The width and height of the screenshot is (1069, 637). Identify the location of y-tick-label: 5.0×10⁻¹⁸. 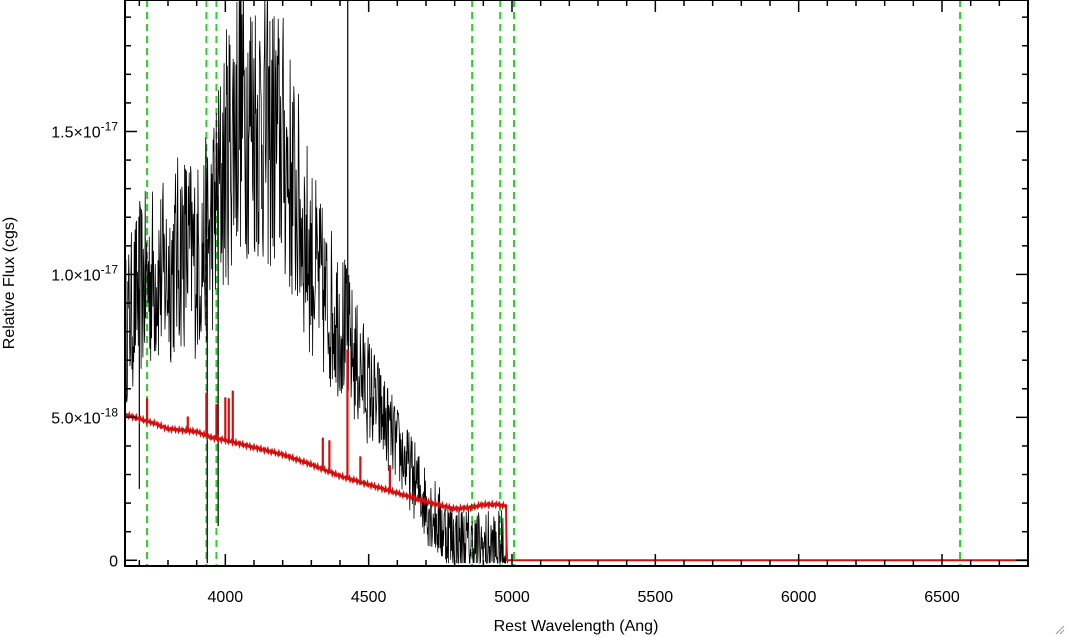
(84, 416).